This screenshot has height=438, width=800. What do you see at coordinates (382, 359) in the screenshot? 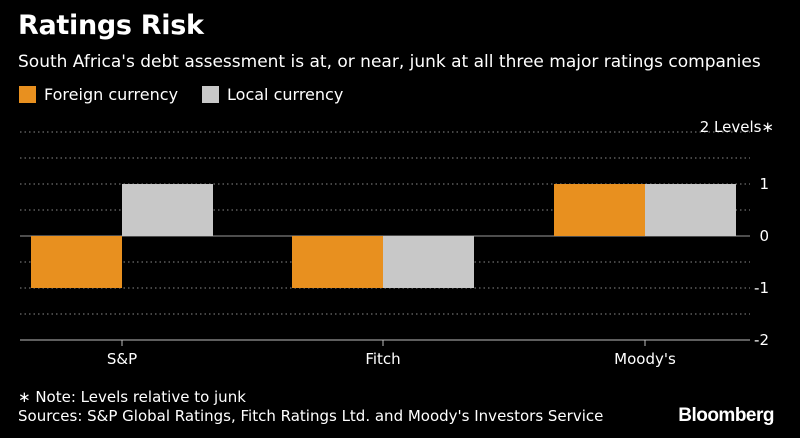
I see `x-tick-label: Fitch` at bounding box center [382, 359].